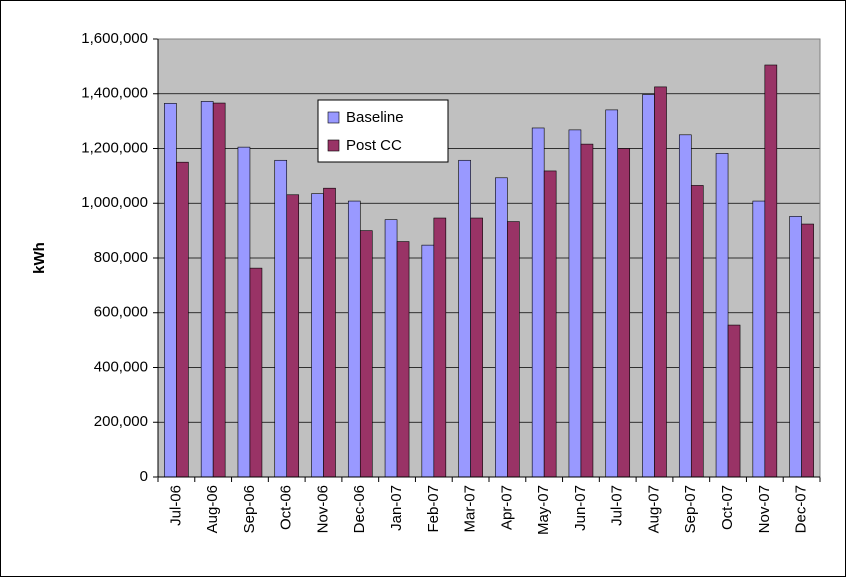 The height and width of the screenshot is (577, 846). Describe the element at coordinates (249, 509) in the screenshot. I see `x-tick-label: Sep-06` at that location.